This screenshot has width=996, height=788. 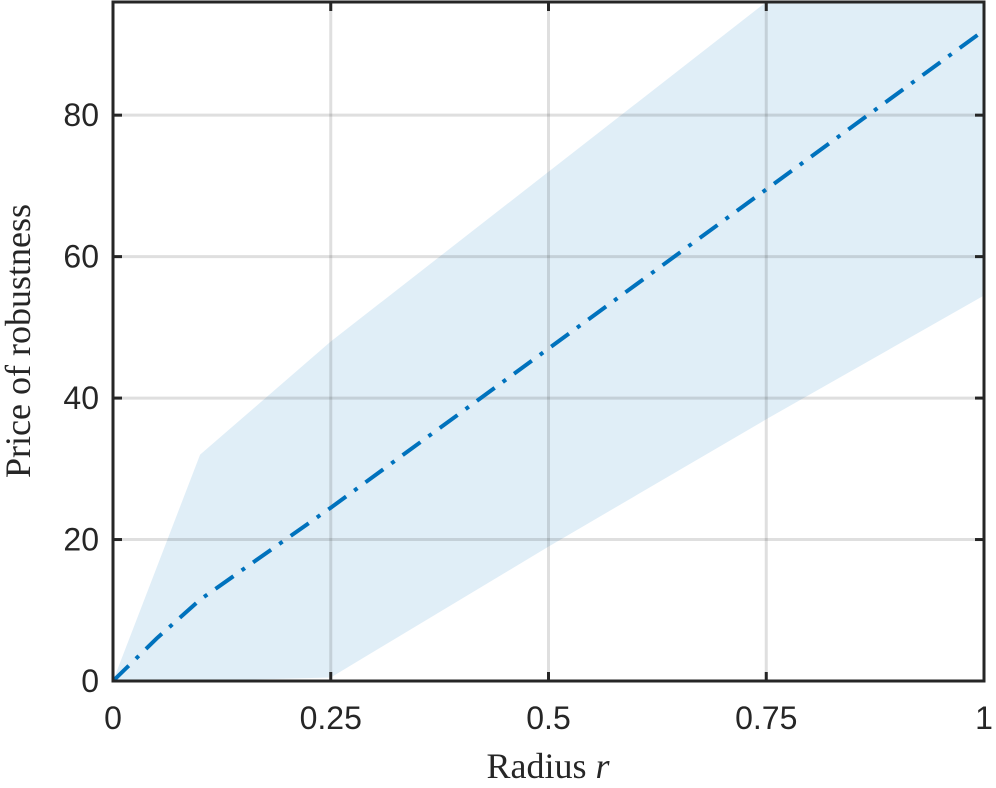 I want to click on x-axis-title-text: Radius, so click(x=536, y=766).